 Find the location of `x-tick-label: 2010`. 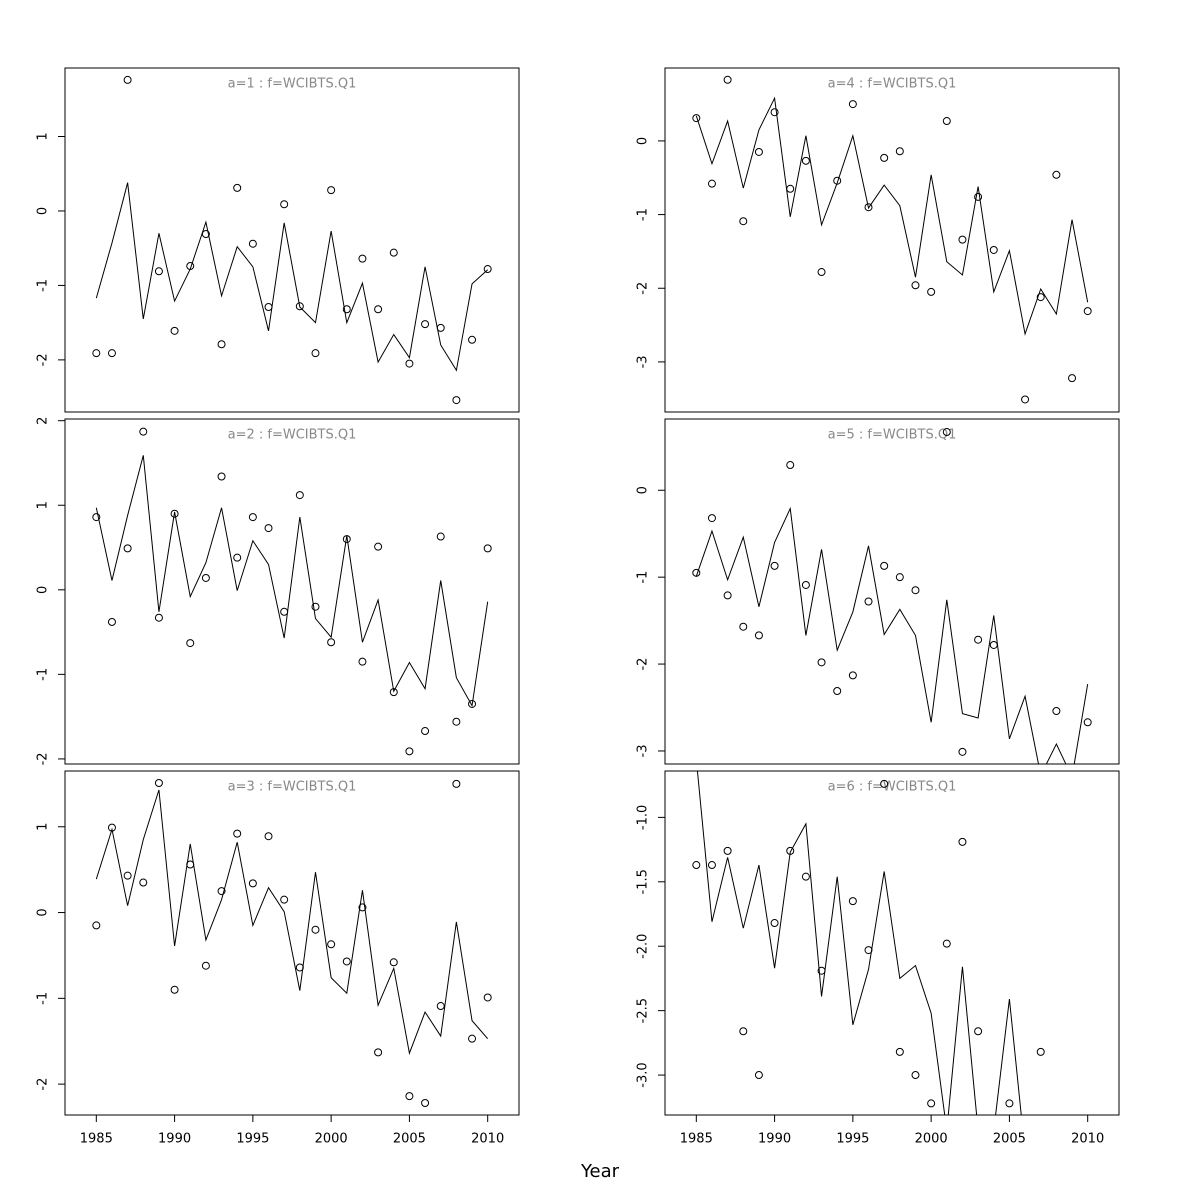

x-tick-label: 2010 is located at coordinates (1087, 1139).